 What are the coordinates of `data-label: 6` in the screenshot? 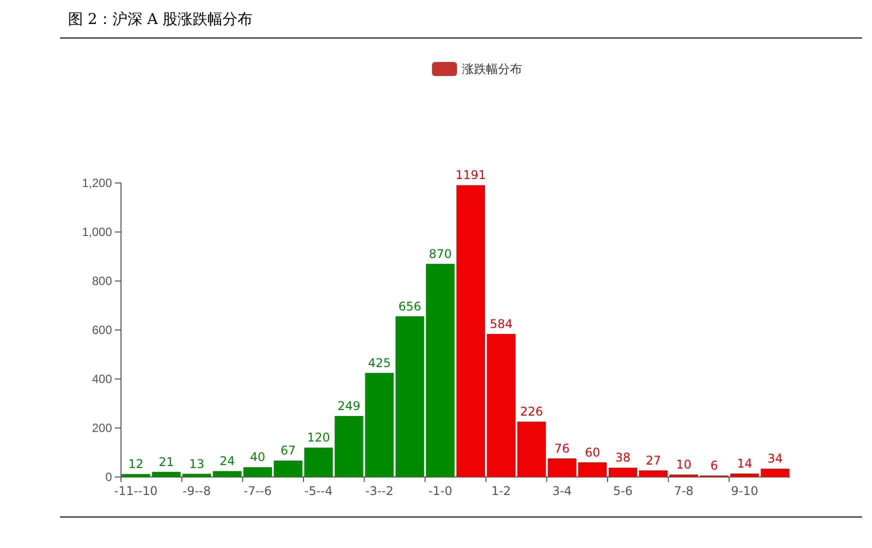 It's located at (714, 465).